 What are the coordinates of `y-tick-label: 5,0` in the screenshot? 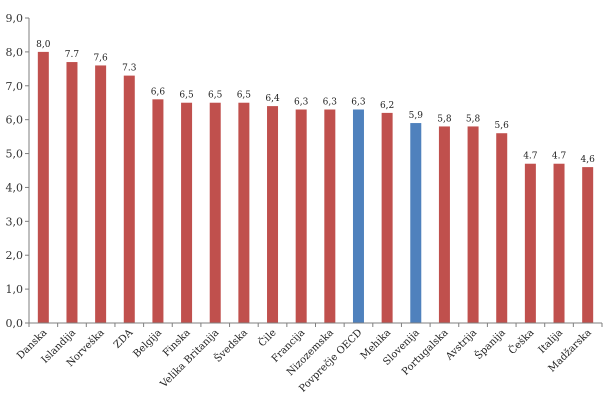 It's located at (15, 154).